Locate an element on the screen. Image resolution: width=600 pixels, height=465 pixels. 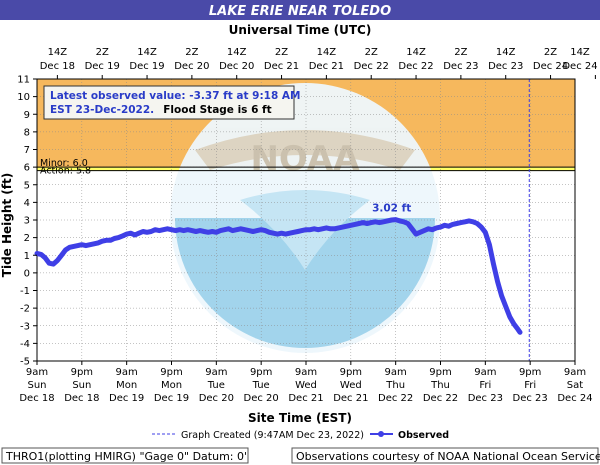
top-tick-date: Dec 18 is located at coordinates (57, 66).